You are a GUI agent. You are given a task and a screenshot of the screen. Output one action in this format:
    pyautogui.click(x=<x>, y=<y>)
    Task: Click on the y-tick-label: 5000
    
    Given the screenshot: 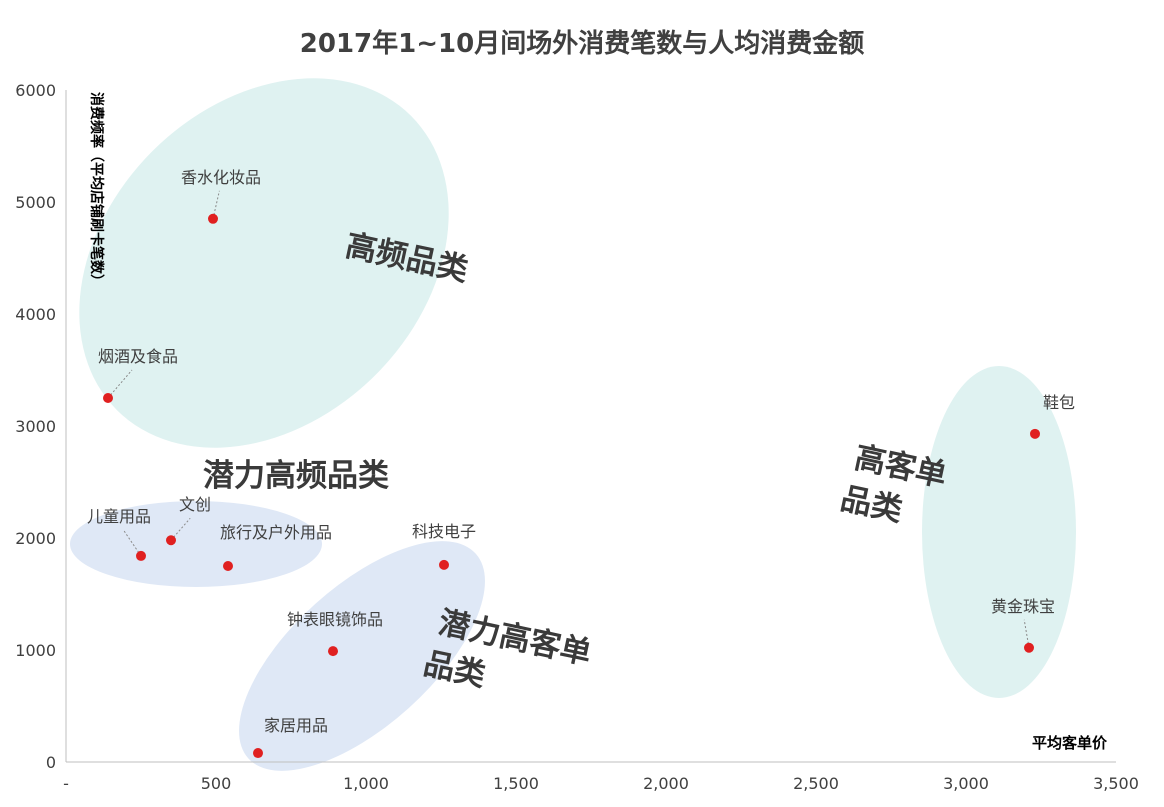 What is the action you would take?
    pyautogui.click(x=35, y=202)
    